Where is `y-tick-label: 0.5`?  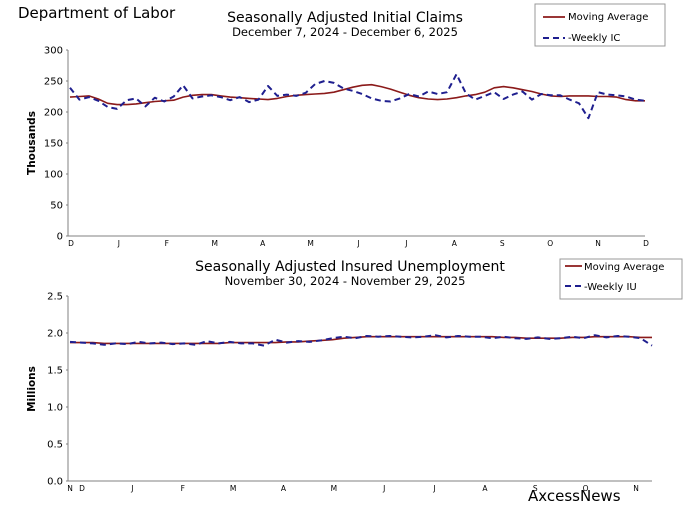 y-tick-label: 0.5 is located at coordinates (55, 445).